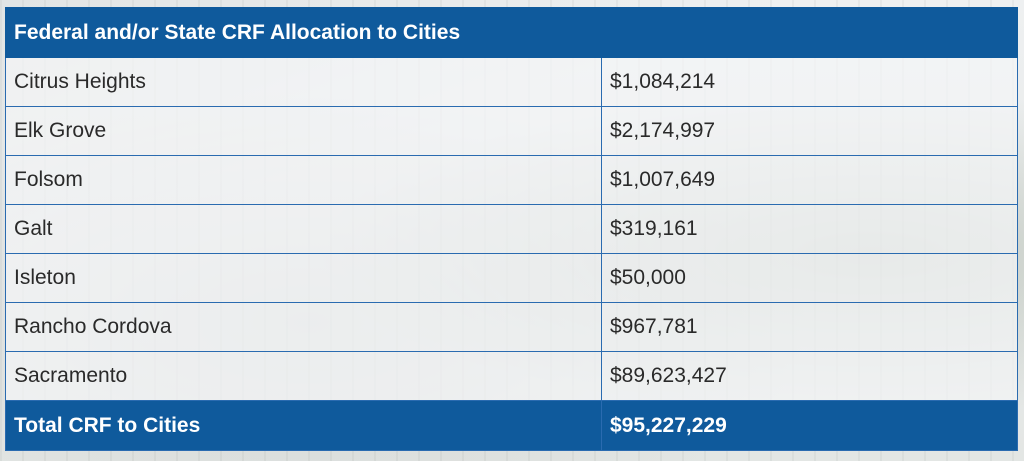  I want to click on city-name: Galt, so click(303, 229).